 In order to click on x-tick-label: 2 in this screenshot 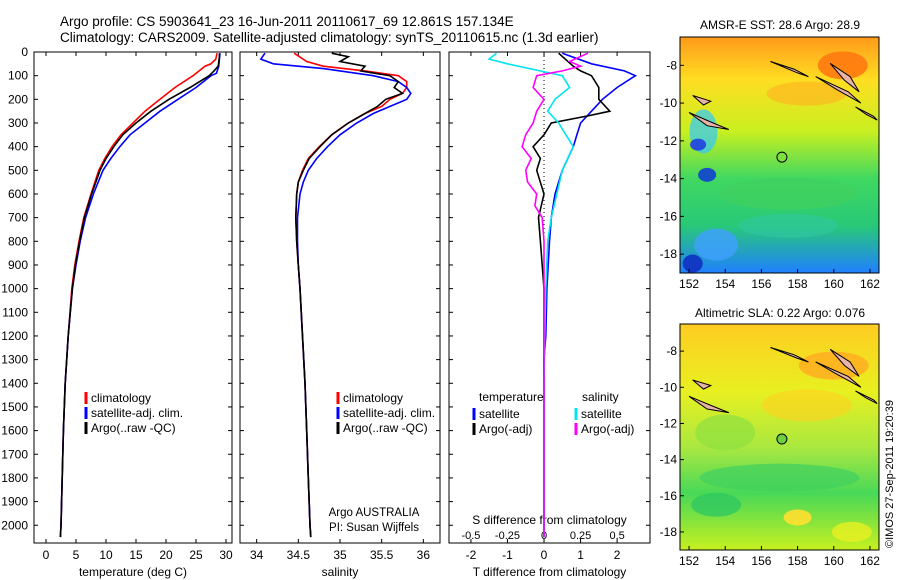, I will do `click(617, 555)`.